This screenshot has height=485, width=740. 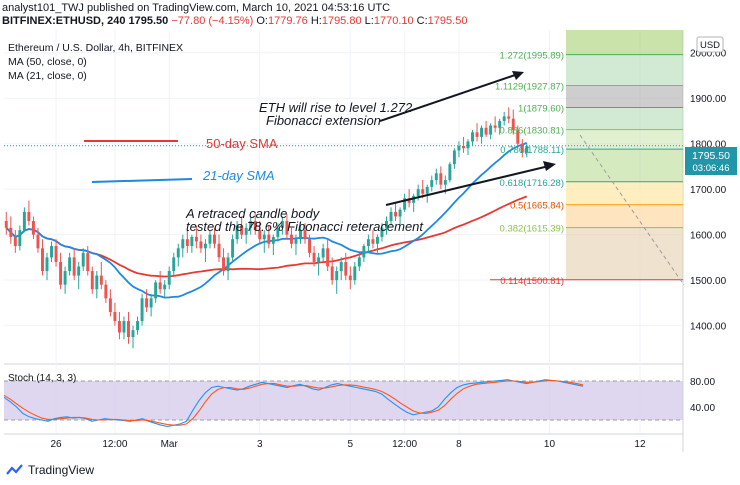 What do you see at coordinates (64, 21) in the screenshot?
I see `symbol-label: BITFINEX:ETHUSD, 240` at bounding box center [64, 21].